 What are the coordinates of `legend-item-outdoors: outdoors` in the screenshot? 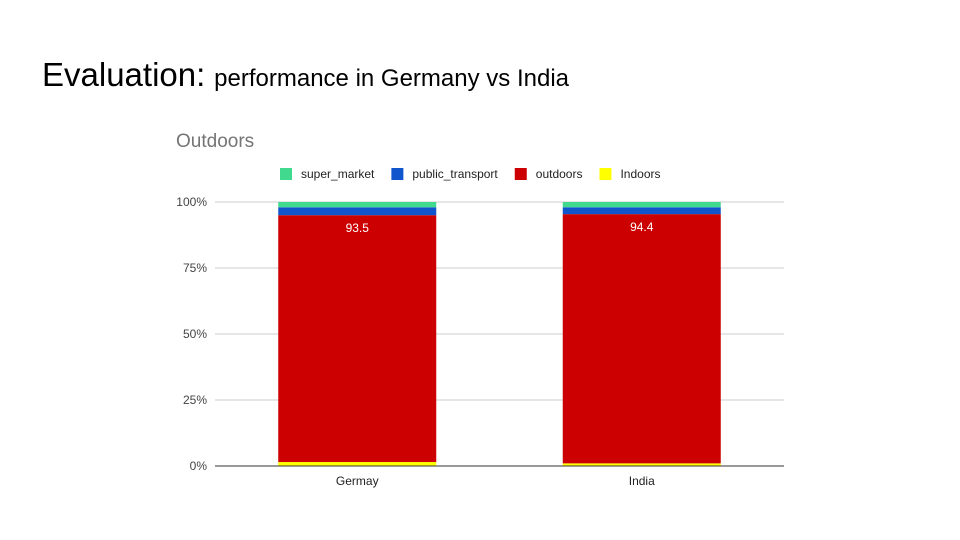 It's located at (548, 174).